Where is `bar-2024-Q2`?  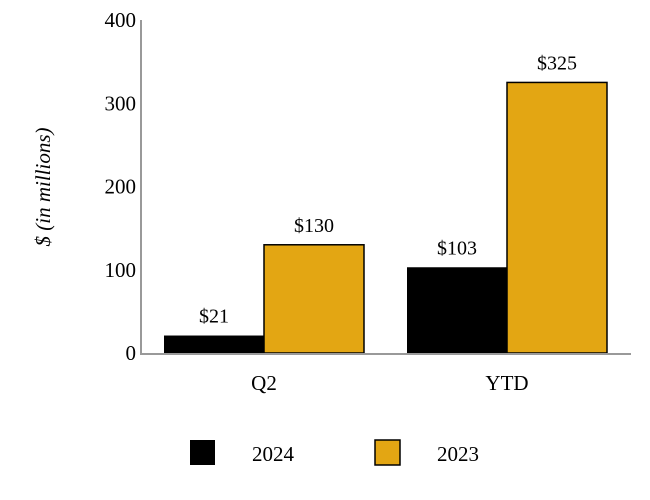
bar-2024-Q2 is located at coordinates (214, 344).